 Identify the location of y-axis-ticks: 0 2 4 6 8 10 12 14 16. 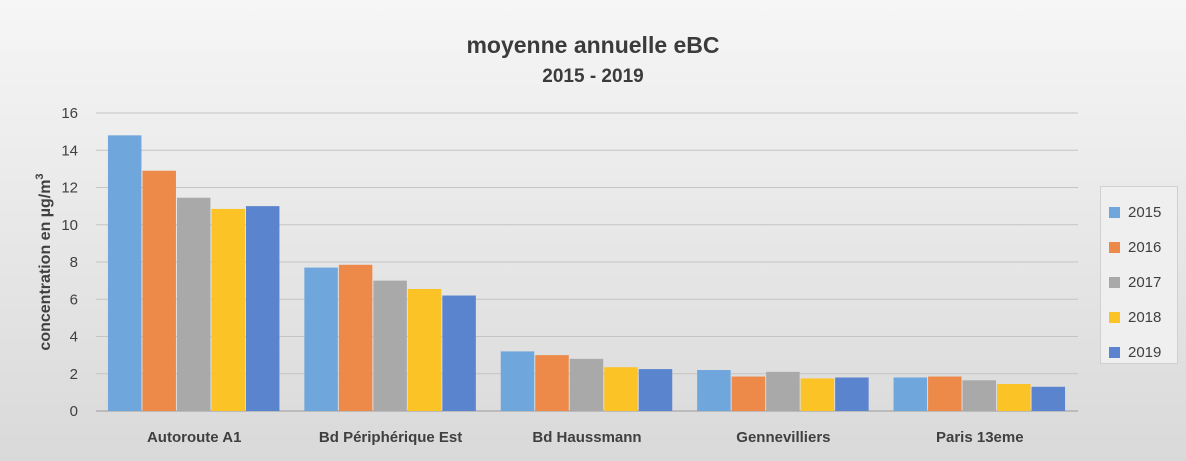
(69, 262).